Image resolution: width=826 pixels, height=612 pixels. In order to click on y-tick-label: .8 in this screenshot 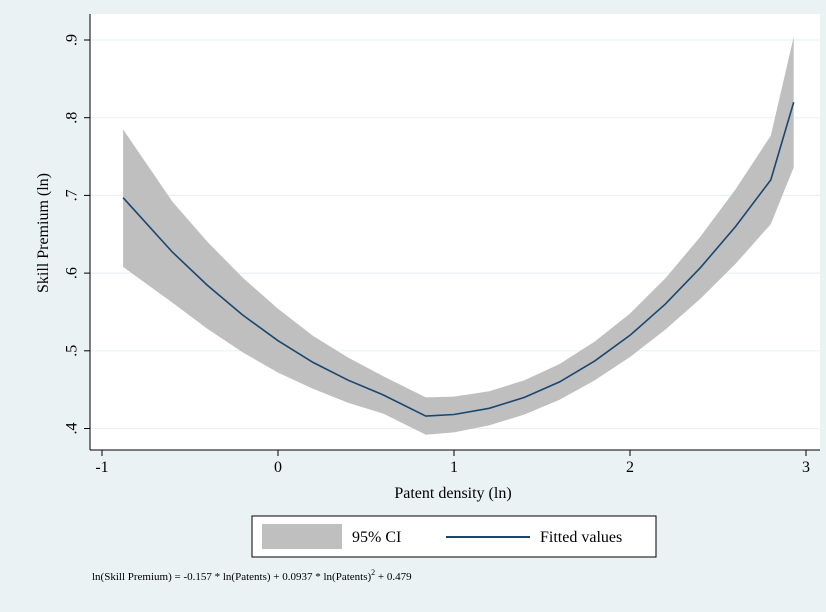, I will do `click(72, 118)`.